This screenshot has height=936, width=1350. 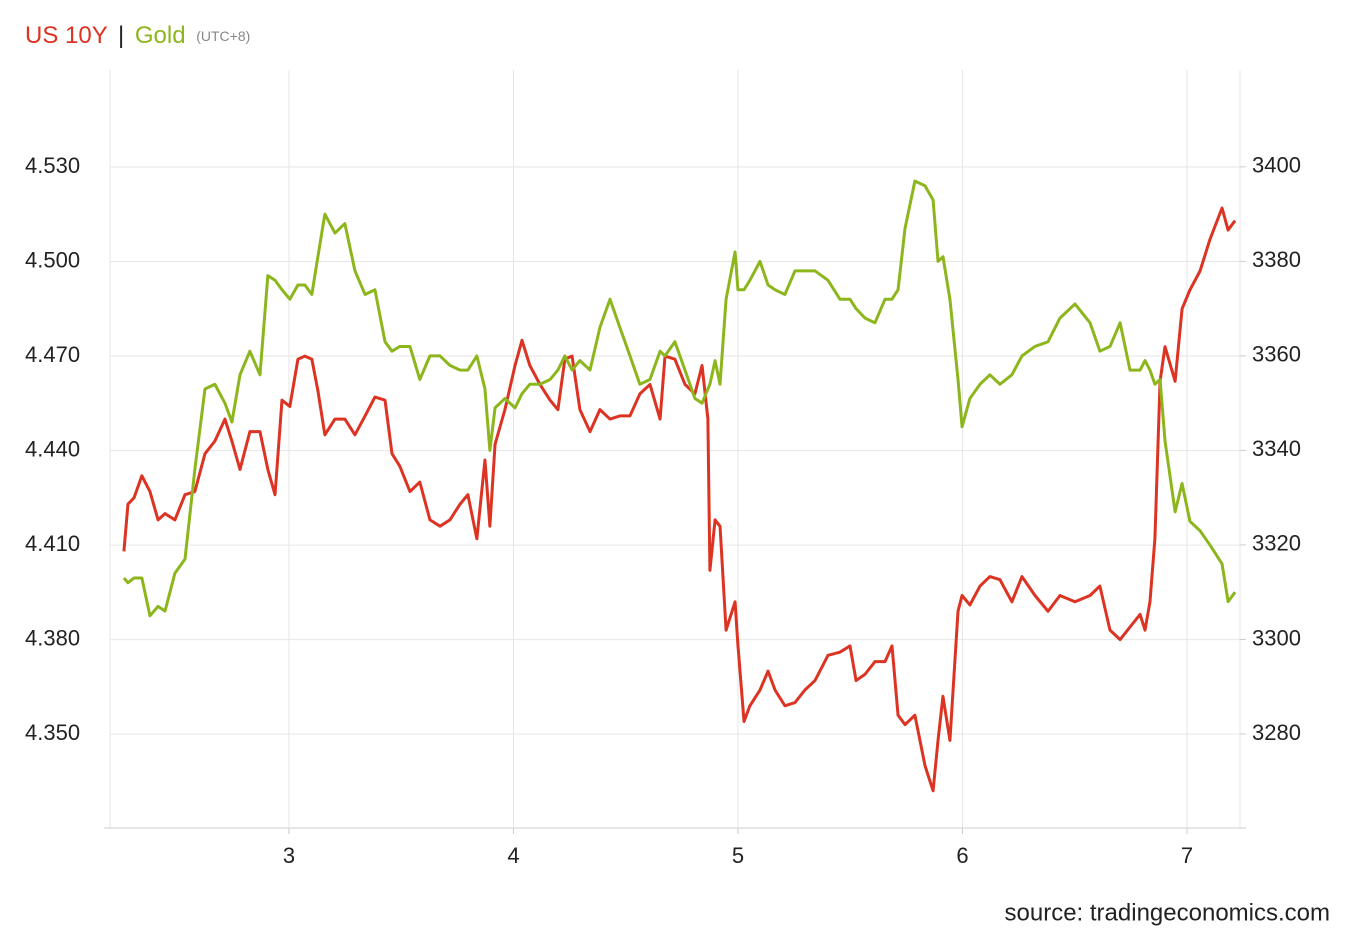 I want to click on y-tick-label: 4.410, so click(x=52, y=543).